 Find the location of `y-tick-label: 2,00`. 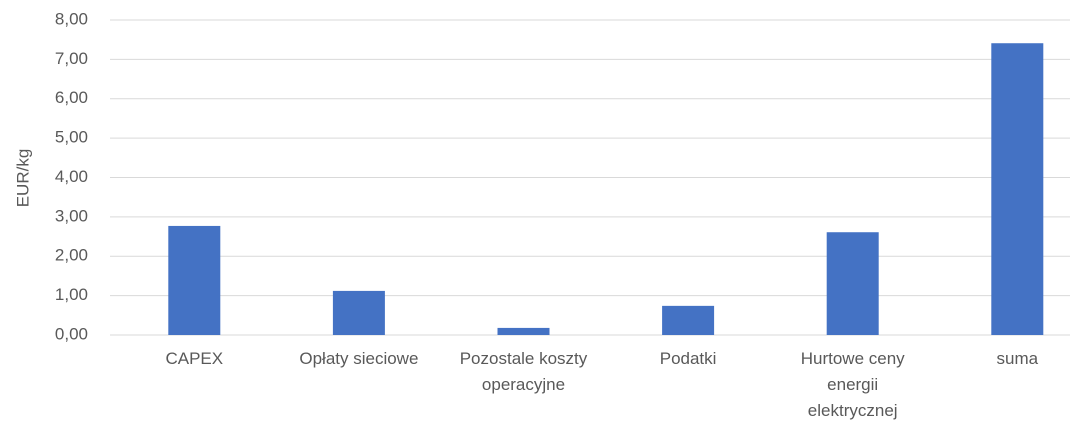

y-tick-label: 2,00 is located at coordinates (71, 255).